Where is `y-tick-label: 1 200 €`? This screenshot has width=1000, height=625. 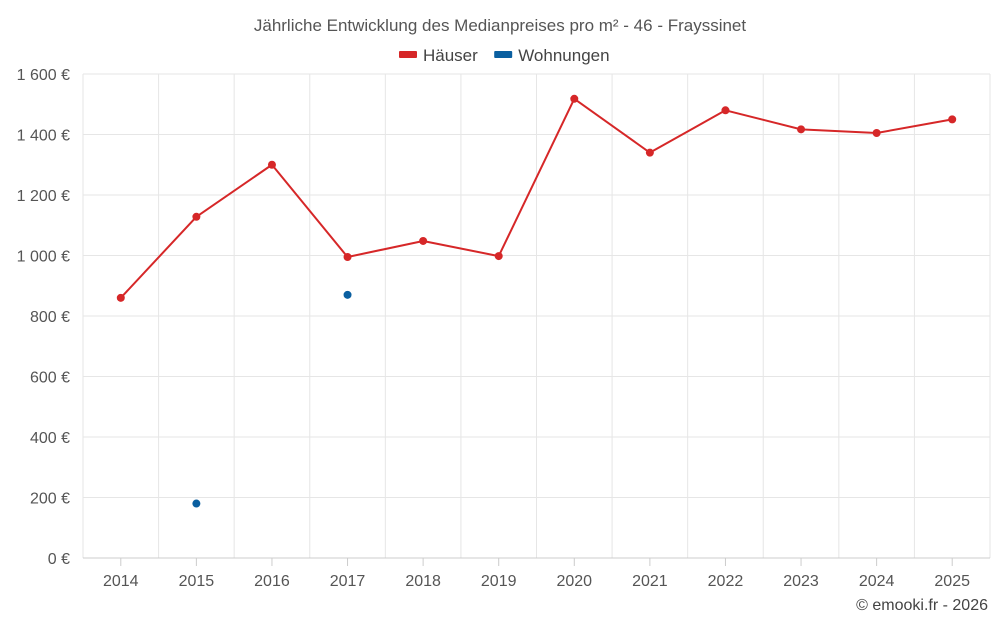 y-tick-label: 1 200 € is located at coordinates (43, 196).